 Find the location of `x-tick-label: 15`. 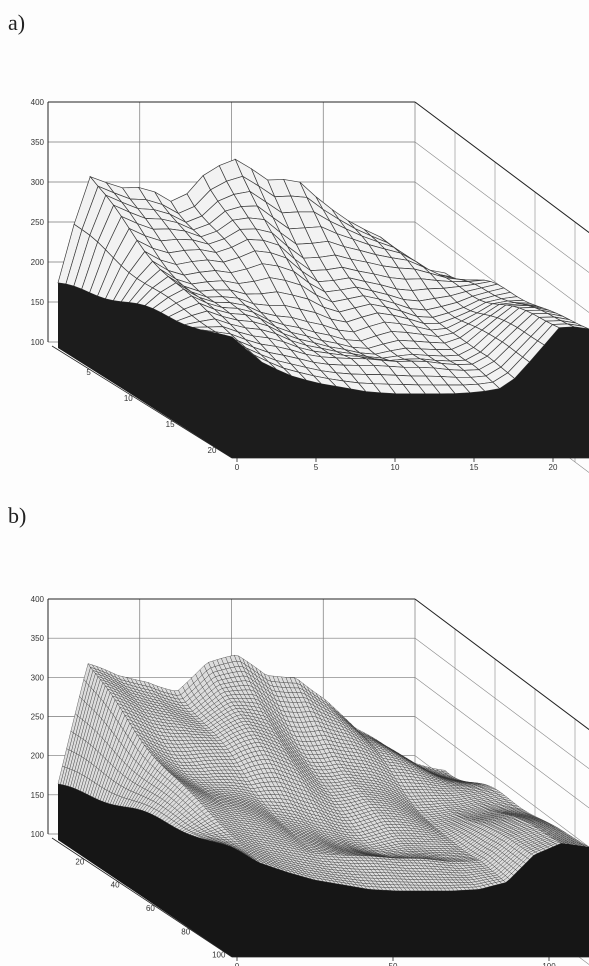

x-tick-label: 15 is located at coordinates (474, 467).